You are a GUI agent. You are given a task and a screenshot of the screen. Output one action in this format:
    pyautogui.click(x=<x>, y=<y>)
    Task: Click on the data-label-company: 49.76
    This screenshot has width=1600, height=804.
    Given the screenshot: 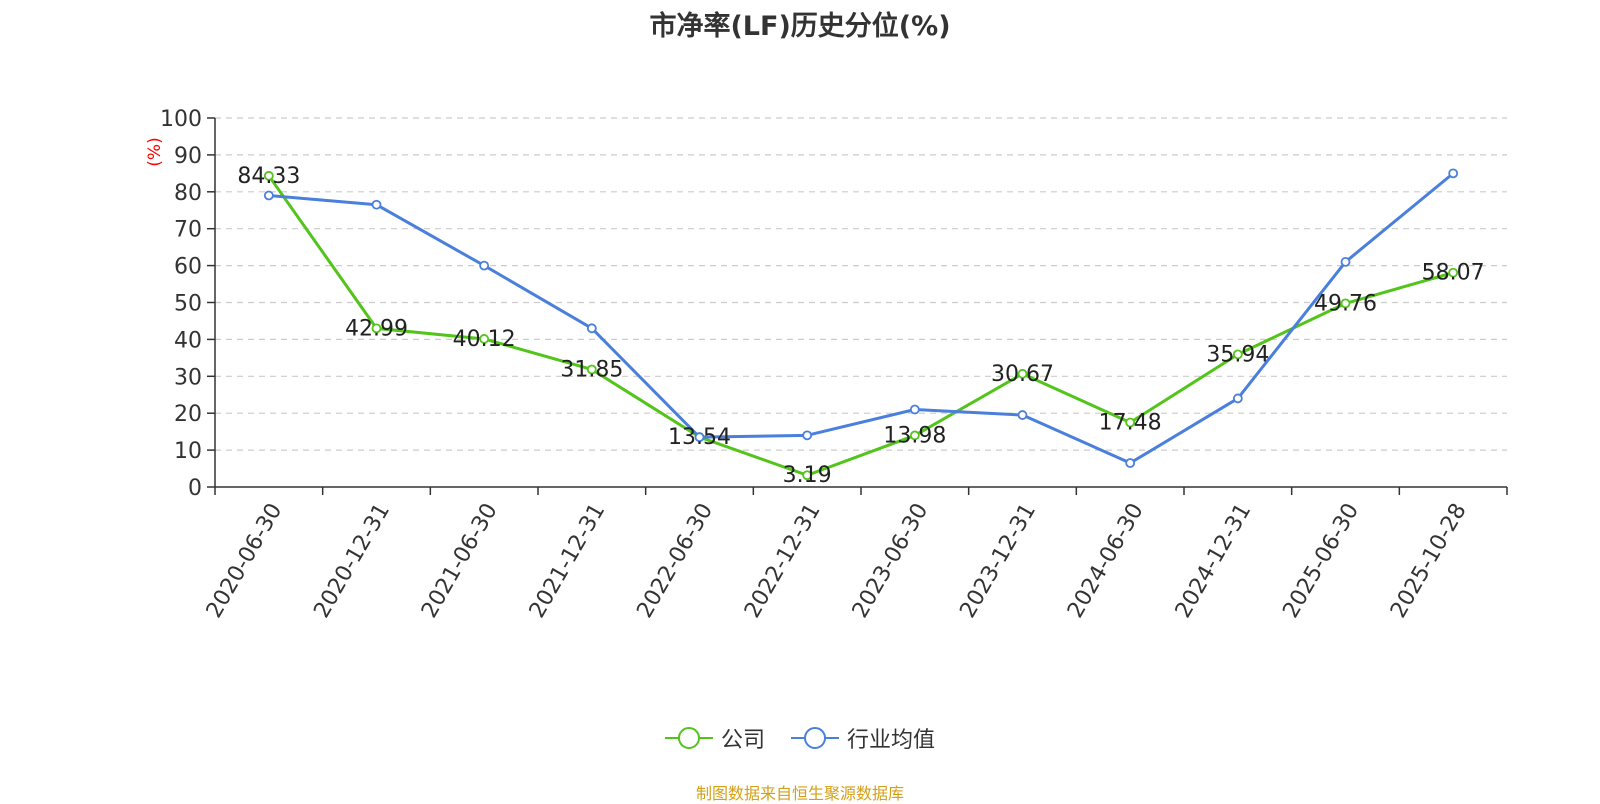 What is the action you would take?
    pyautogui.click(x=1345, y=303)
    